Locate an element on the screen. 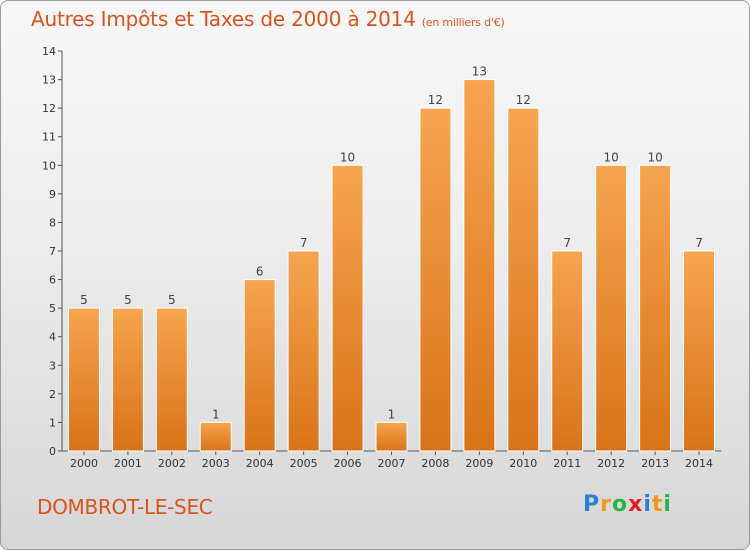  x-tick-label-2008: 2008 is located at coordinates (435, 463).